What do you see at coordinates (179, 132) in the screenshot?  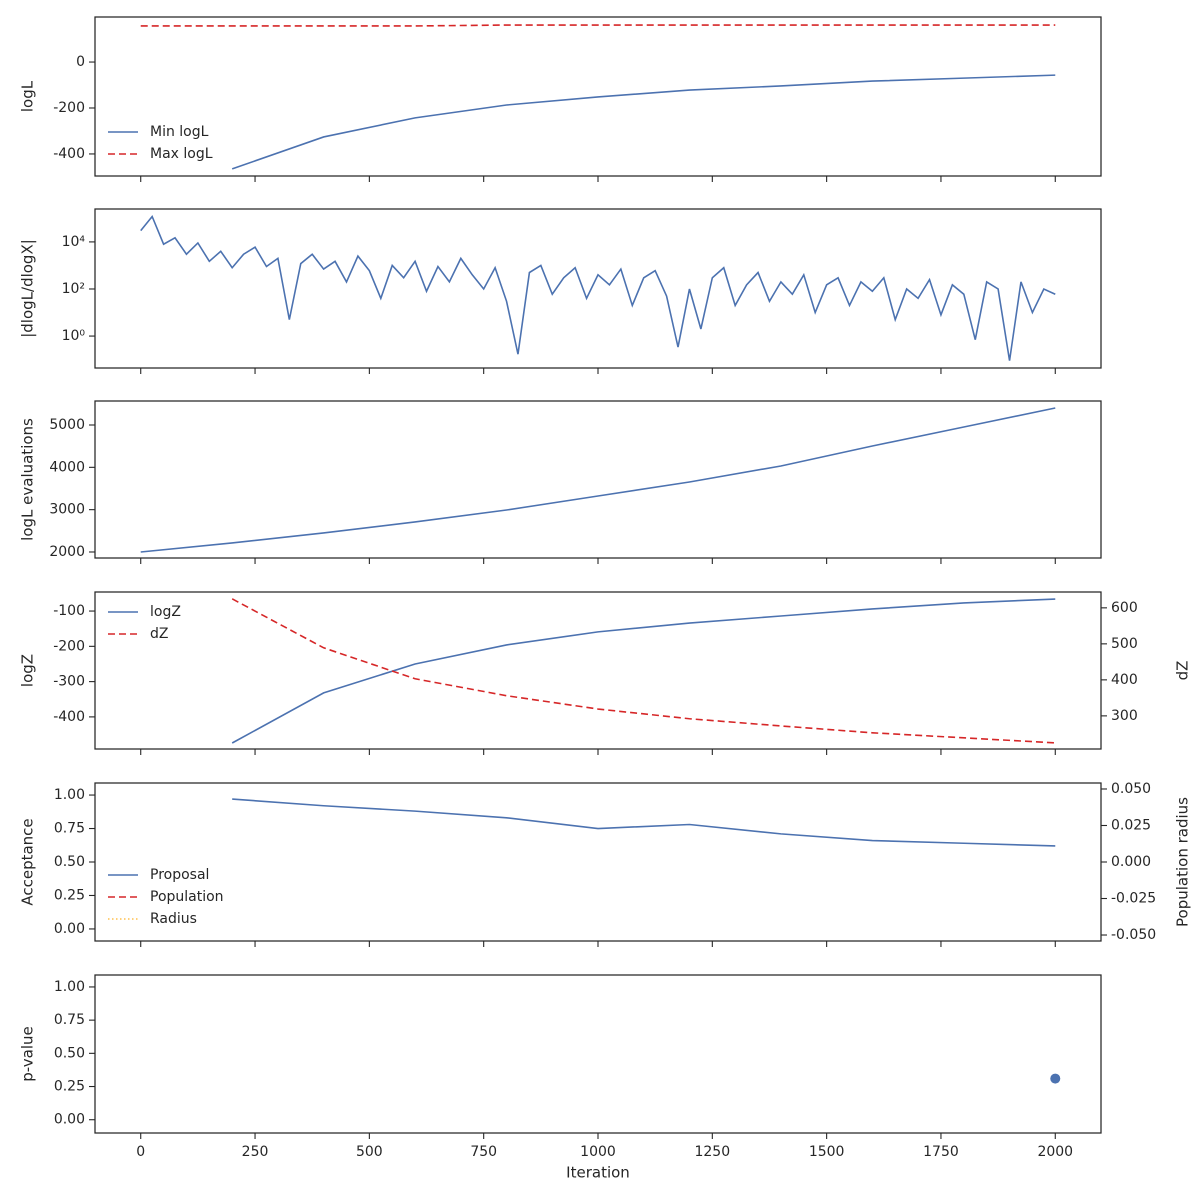 I see `legend-label: Min logL` at bounding box center [179, 132].